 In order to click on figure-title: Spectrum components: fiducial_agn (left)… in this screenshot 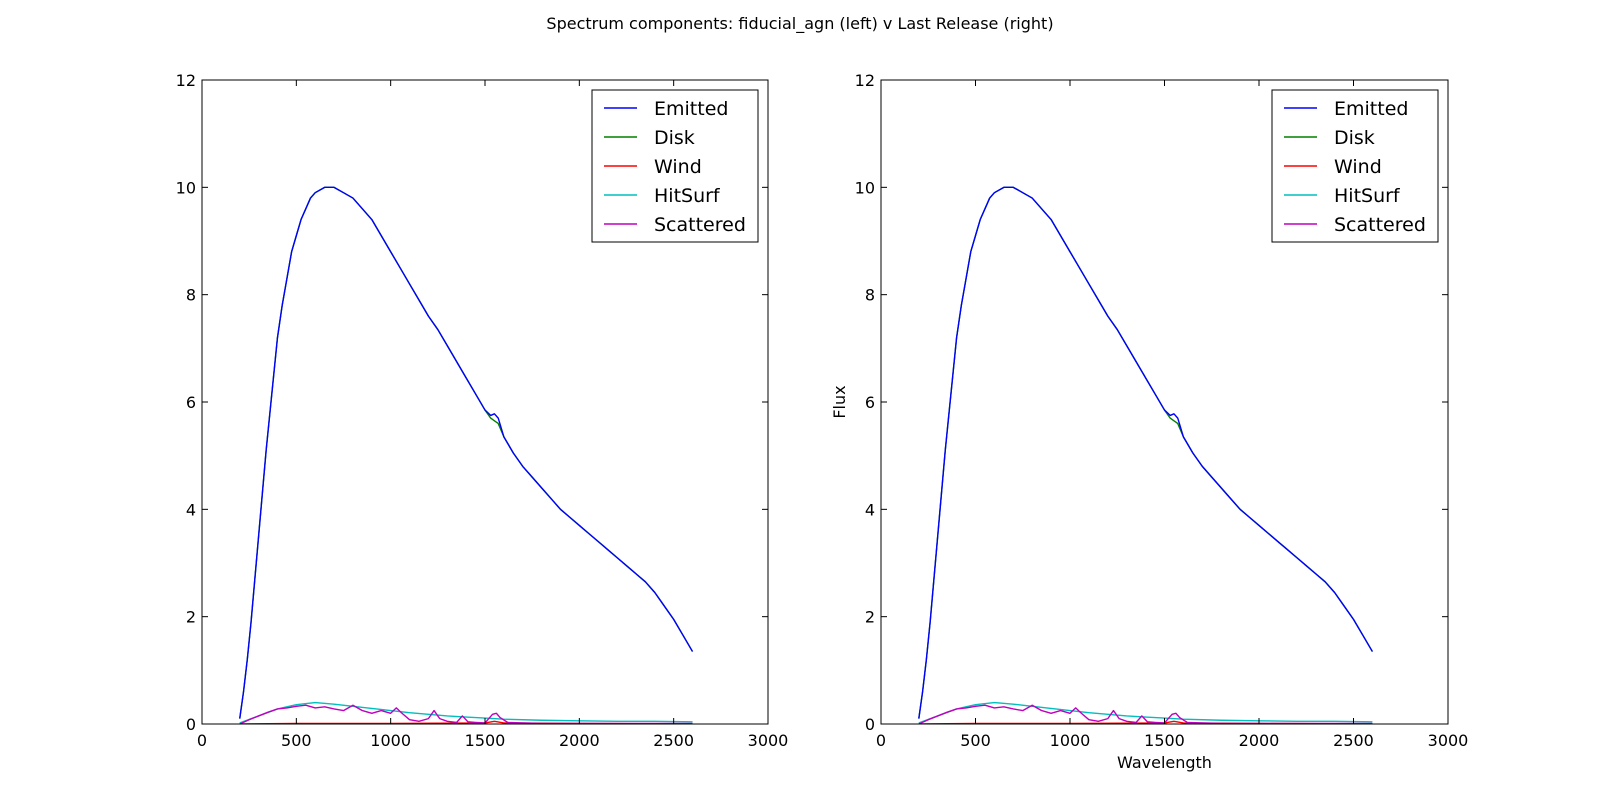, I will do `click(800, 23)`.